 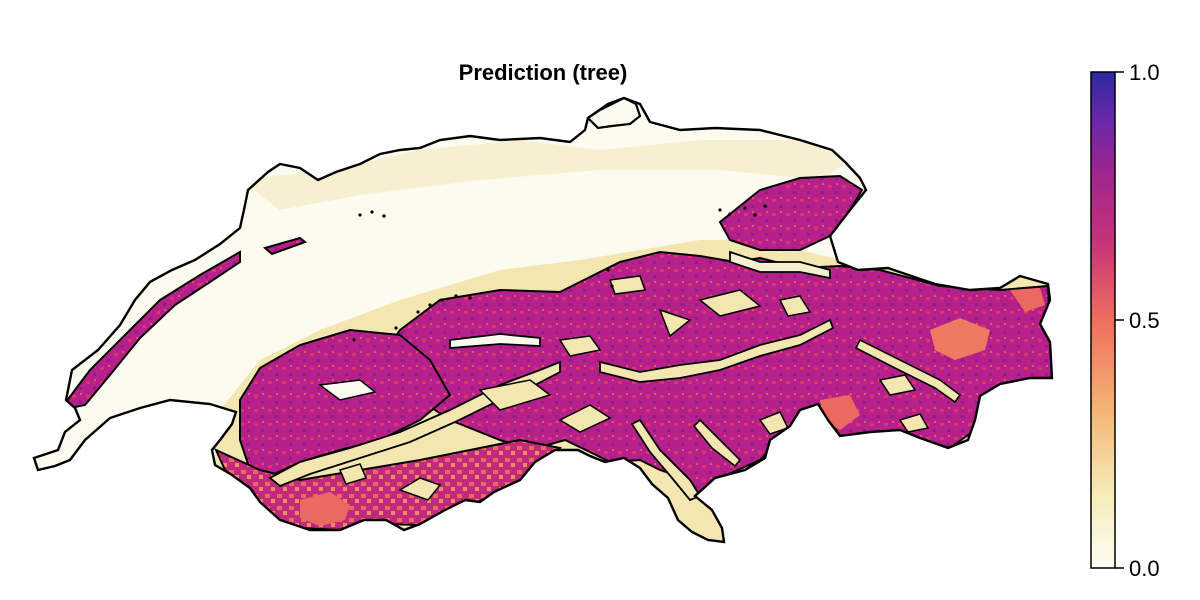 I want to click on jura-patch, so click(x=285, y=246).